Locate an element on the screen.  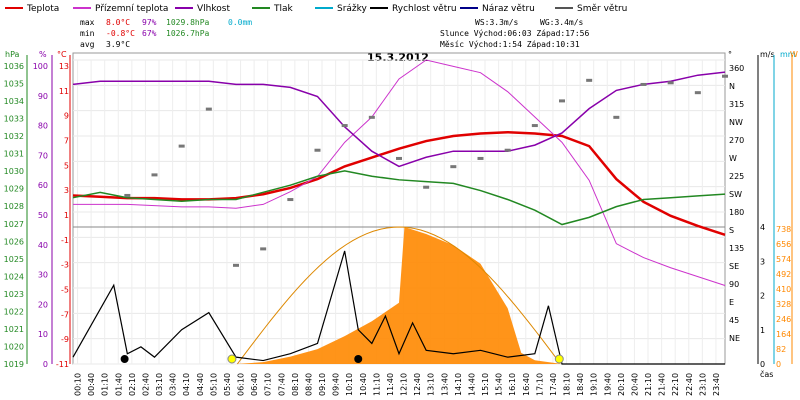
x-tick-label: 05:40 is located at coordinates (227, 384).